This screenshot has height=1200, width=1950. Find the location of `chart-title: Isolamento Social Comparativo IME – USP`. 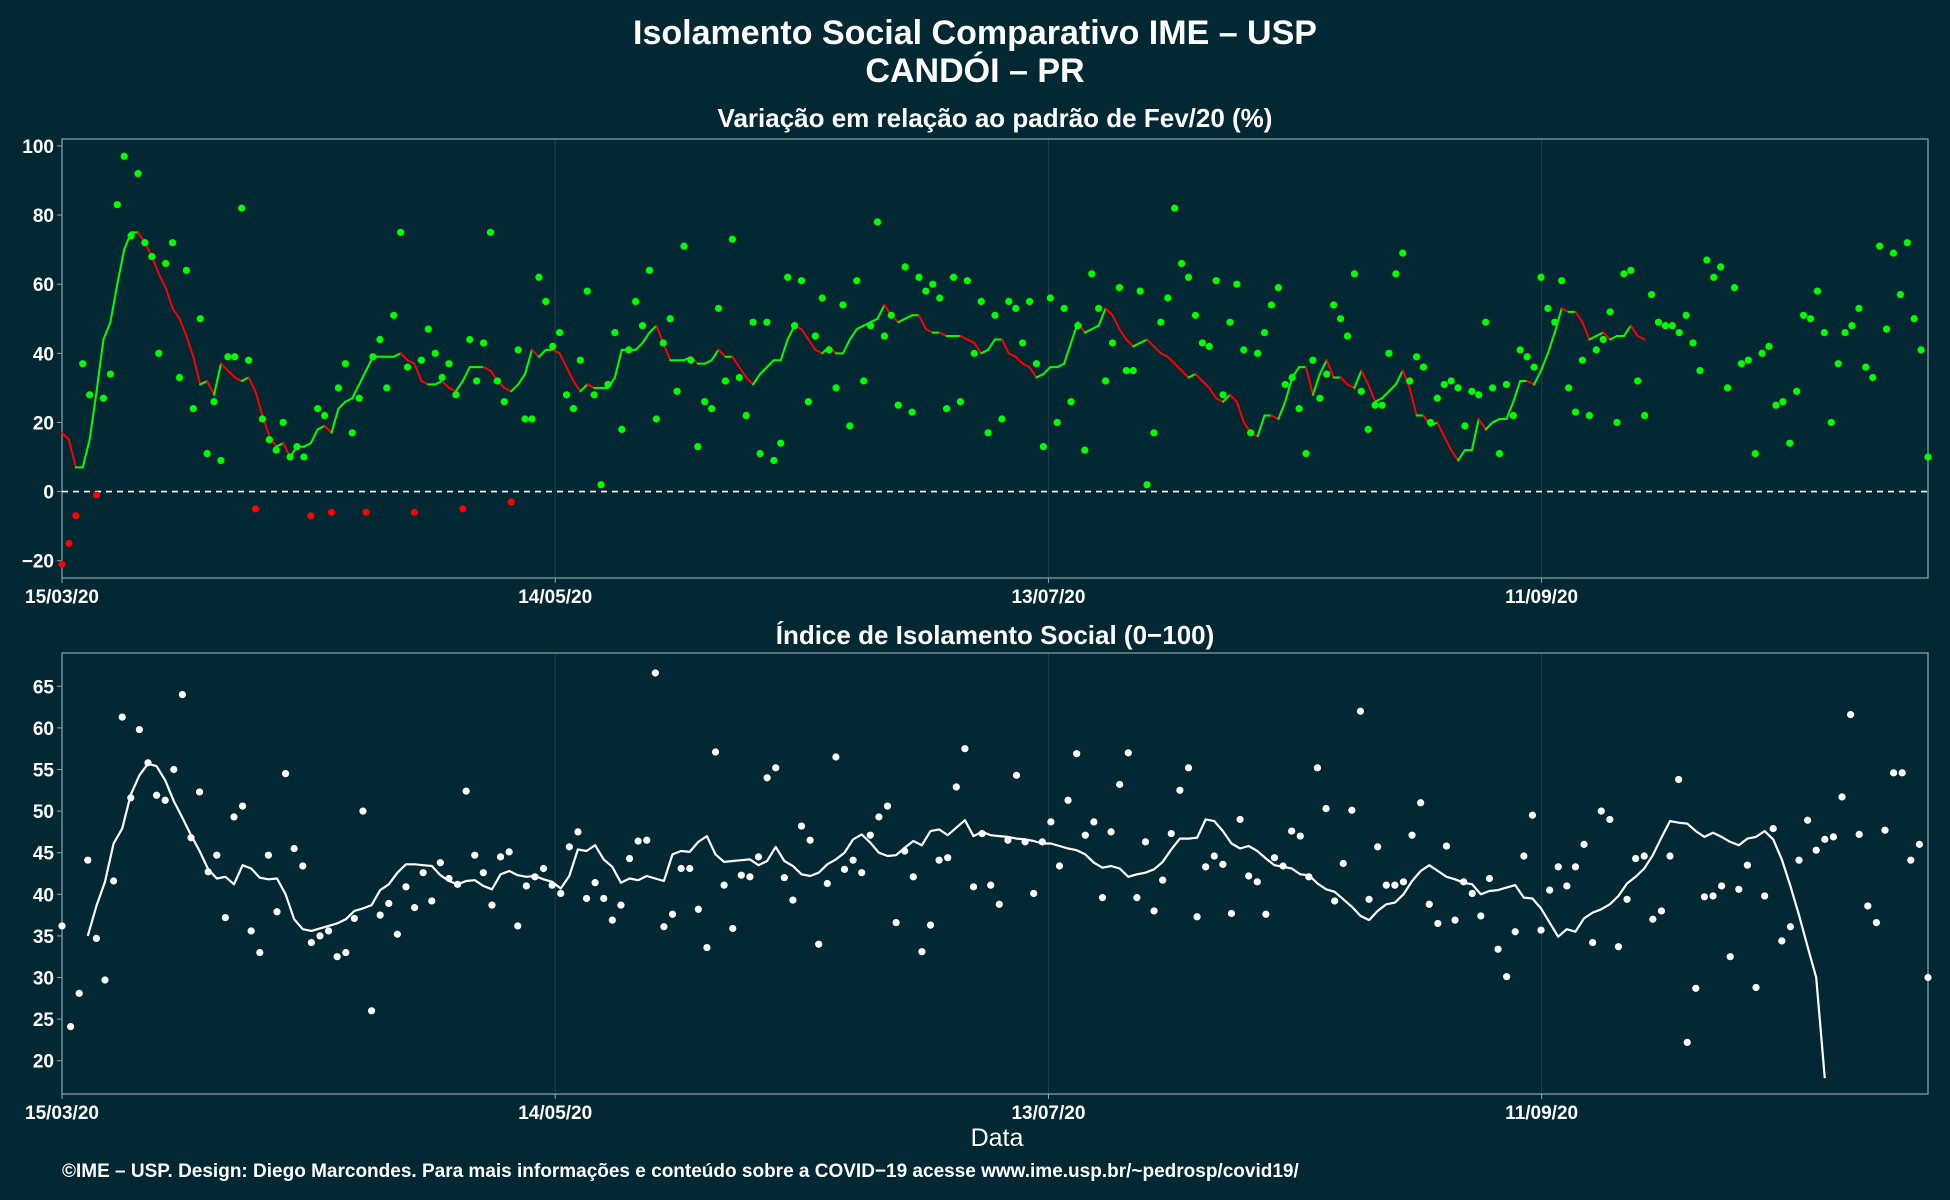

chart-title: Isolamento Social Comparativo IME – USP is located at coordinates (975, 33).